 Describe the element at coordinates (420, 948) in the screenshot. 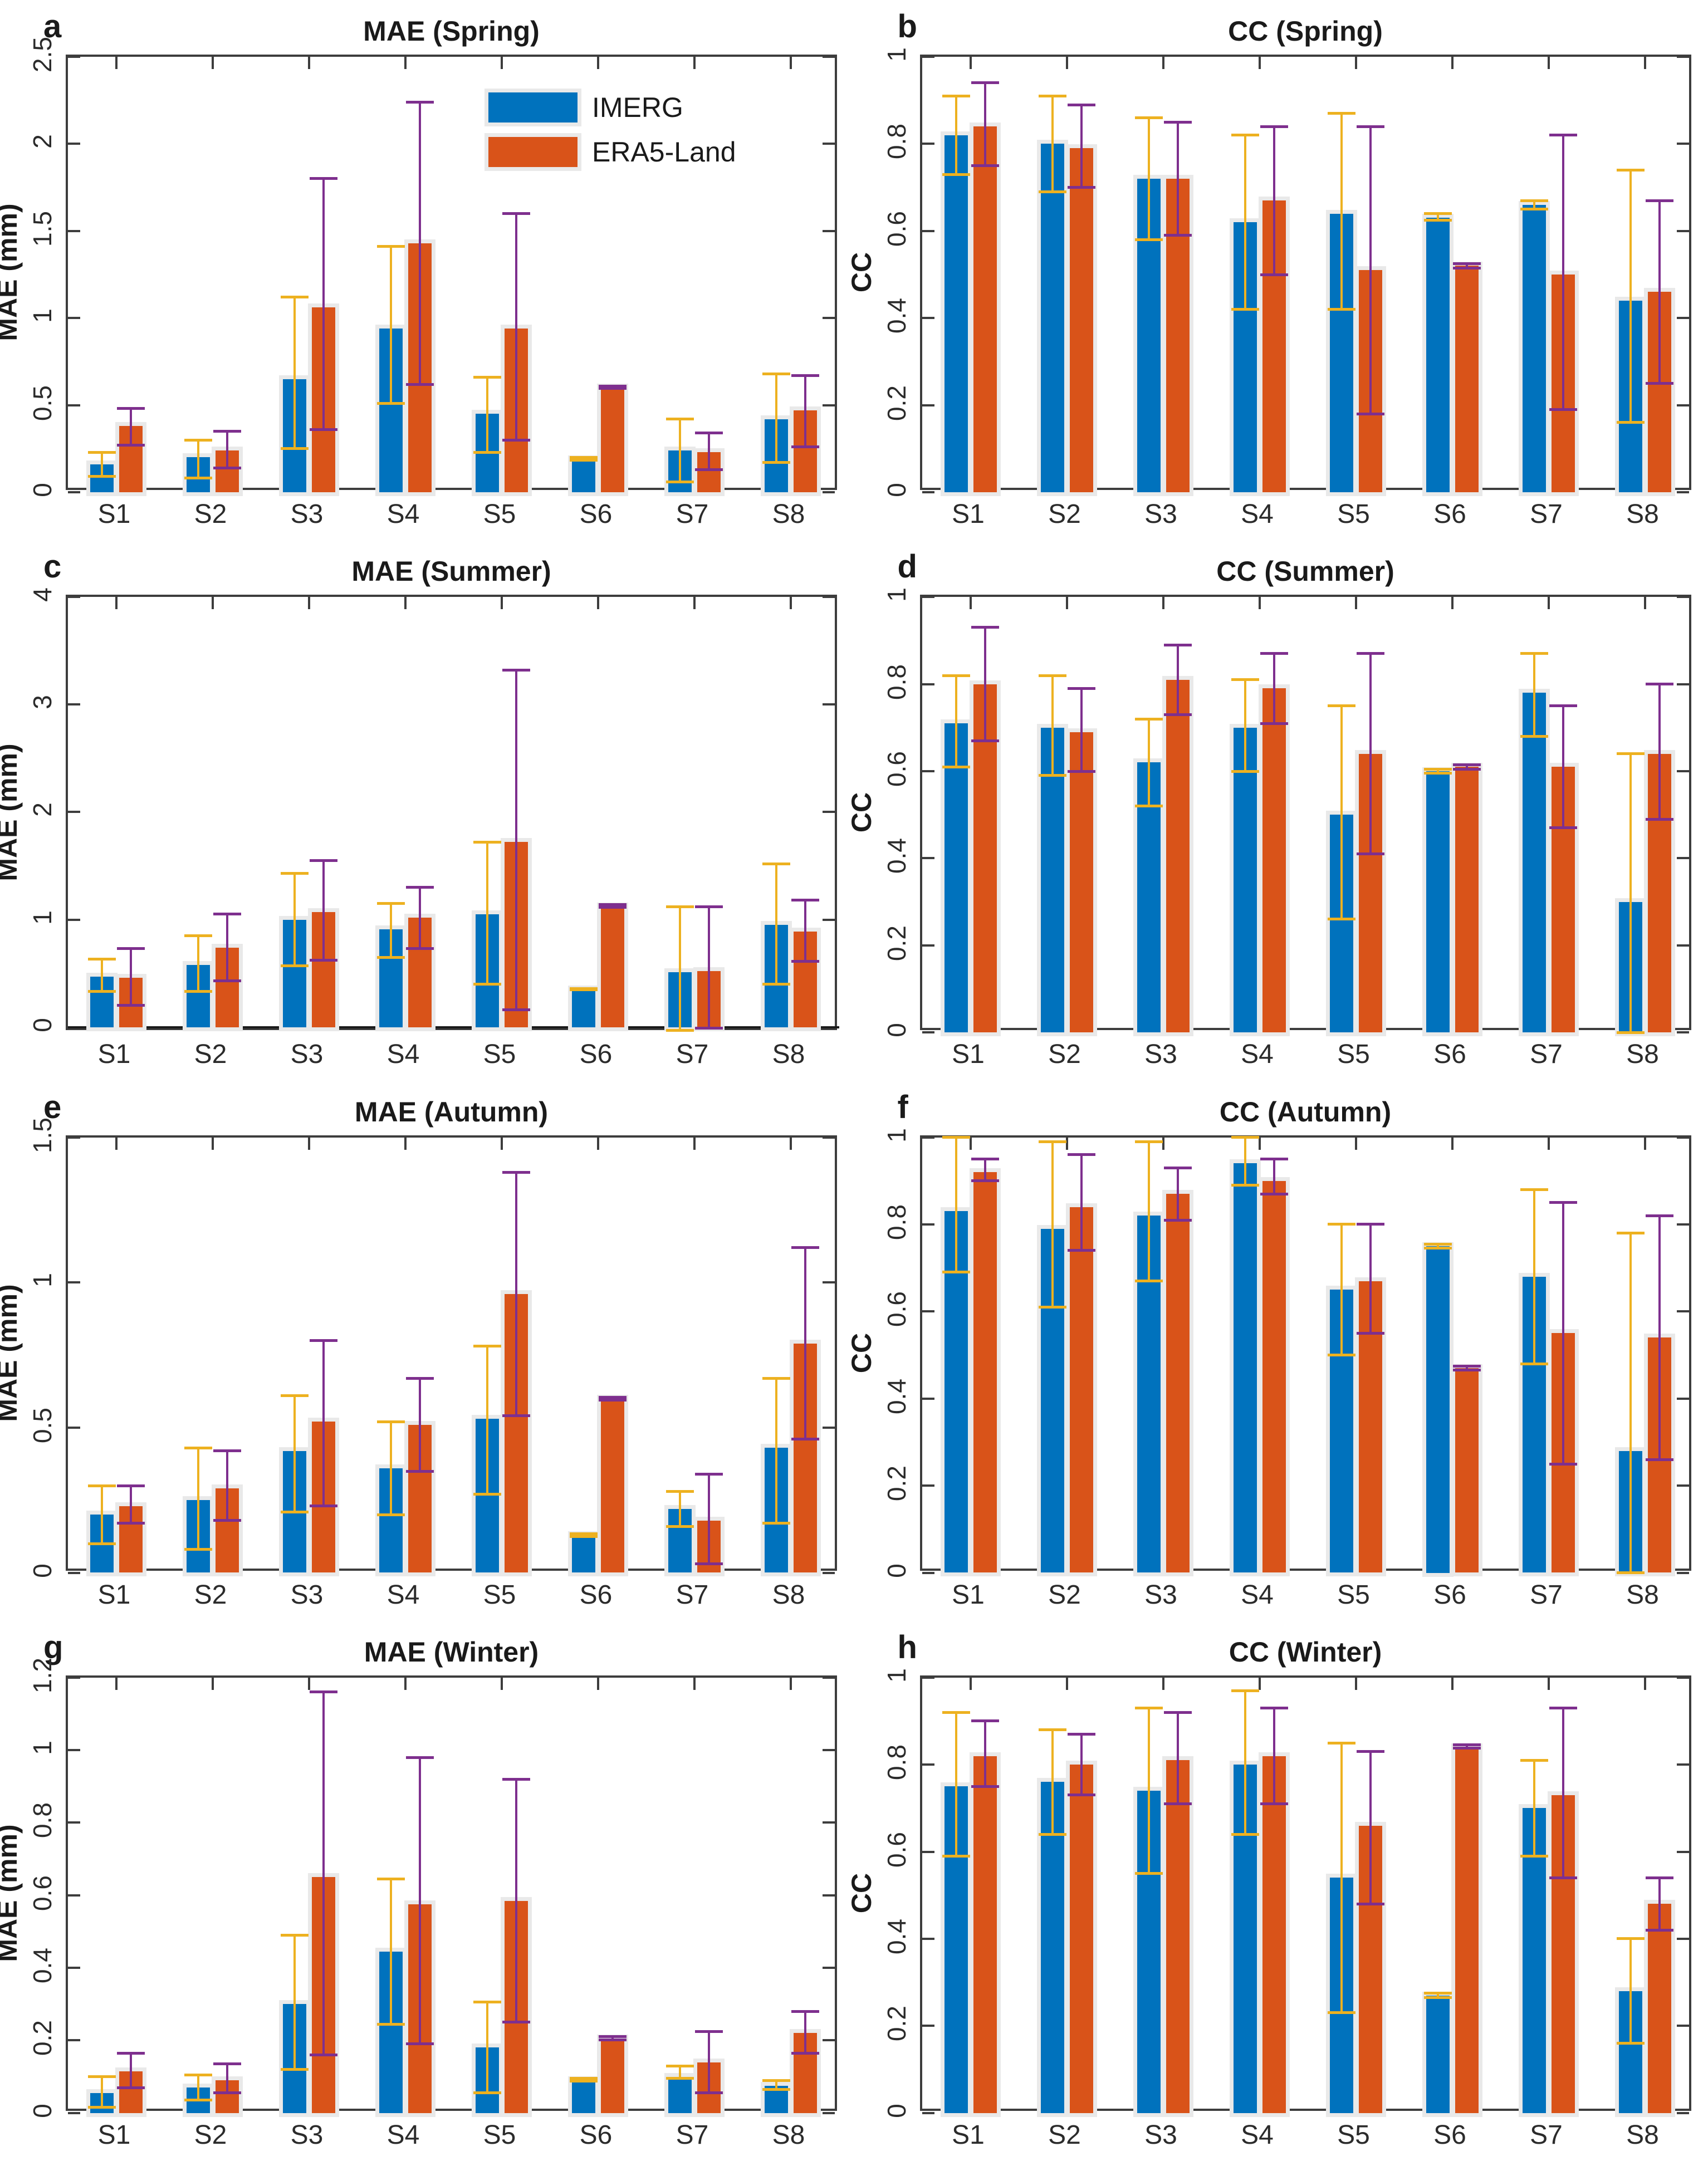

I see `errorbar-era5-s4-cap-bottom` at that location.